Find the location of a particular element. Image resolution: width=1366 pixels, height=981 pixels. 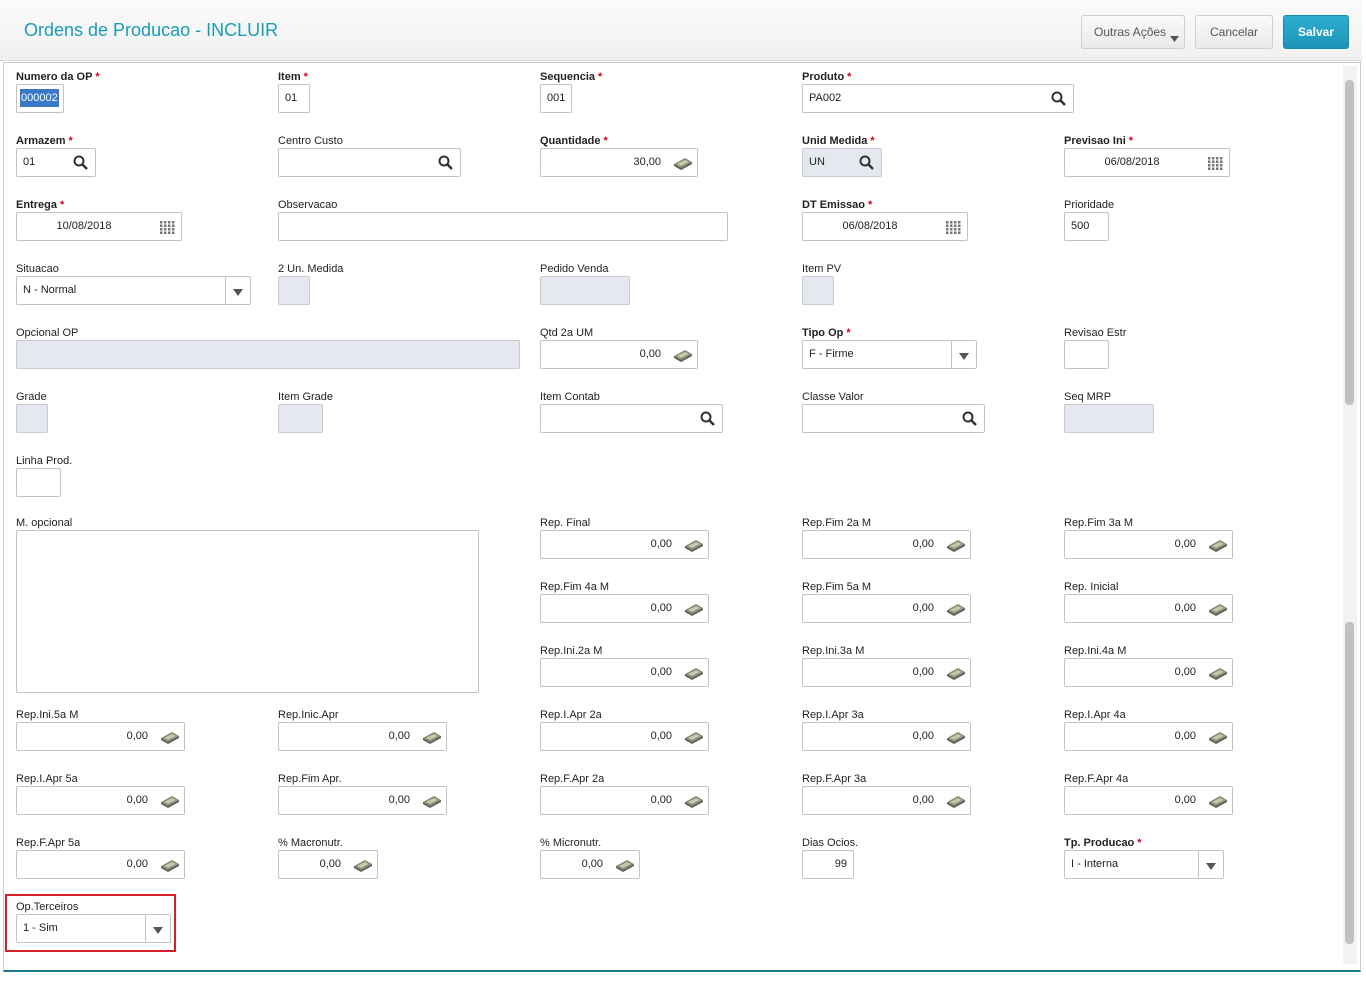

input-box: UN is located at coordinates (842, 162).